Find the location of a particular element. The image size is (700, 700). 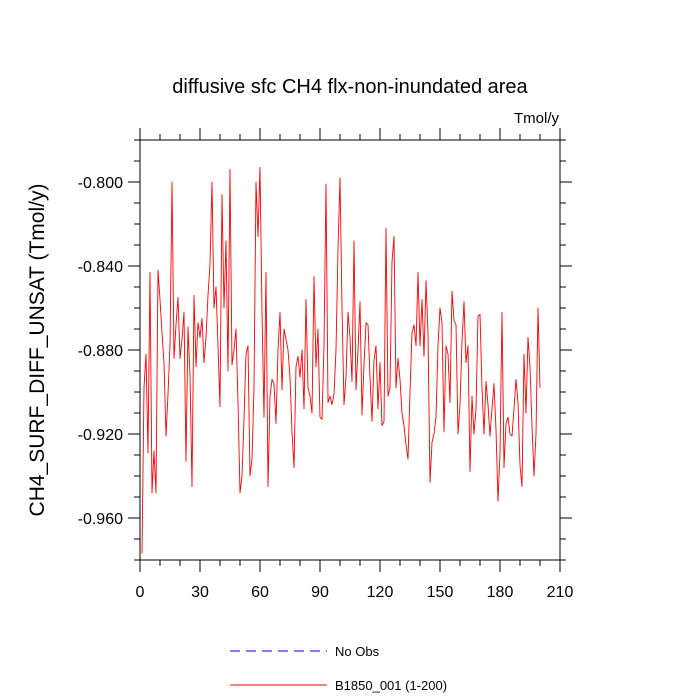

x-tick-label: 60 is located at coordinates (260, 592).